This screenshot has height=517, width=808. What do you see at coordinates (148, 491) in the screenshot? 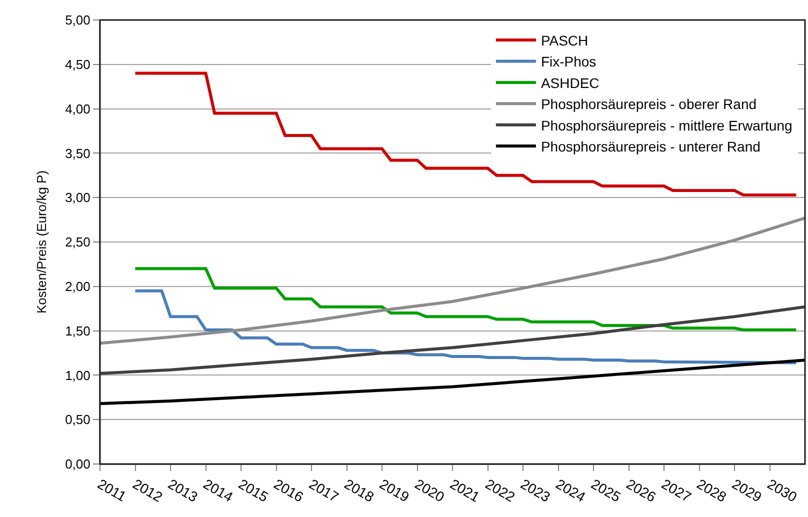
I see `x-tick-label: 2012` at bounding box center [148, 491].